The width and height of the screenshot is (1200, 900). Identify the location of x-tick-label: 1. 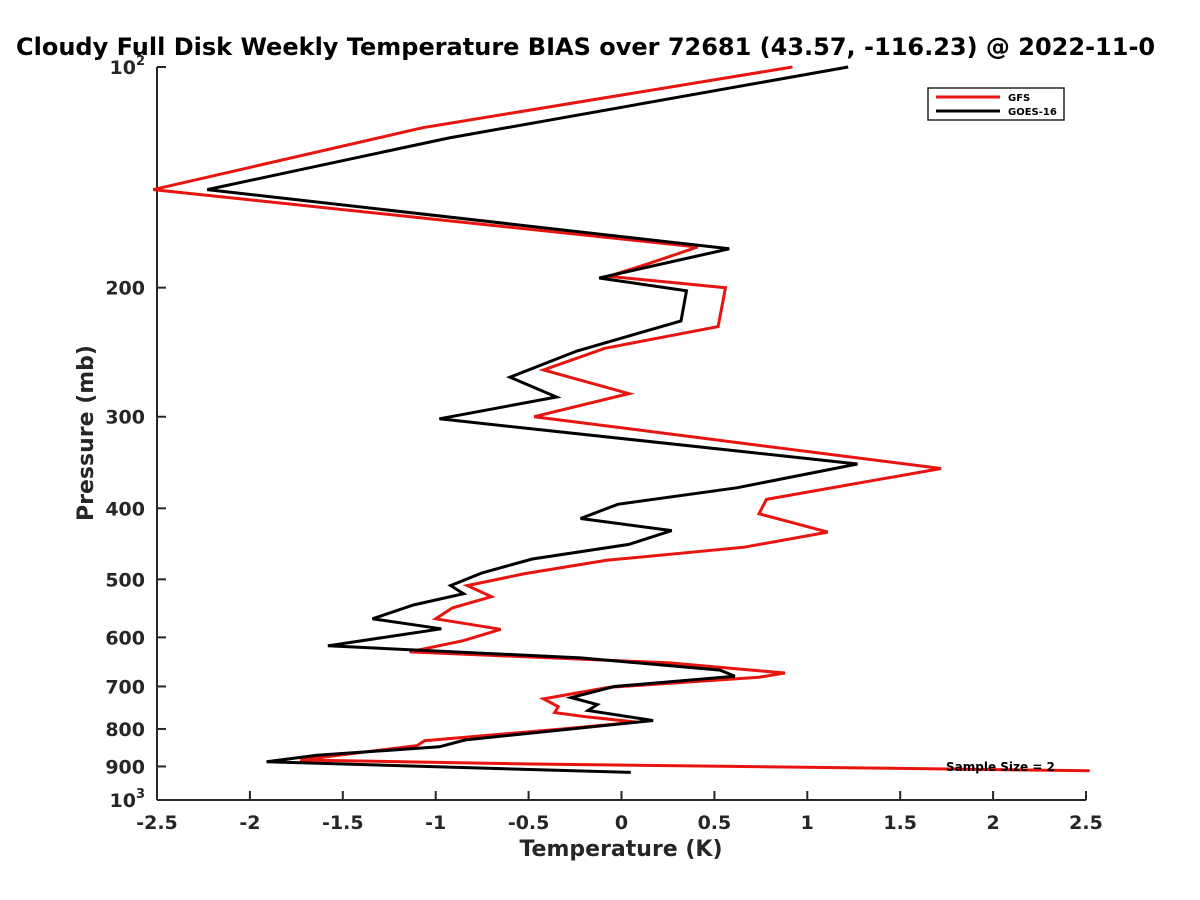
(807, 823).